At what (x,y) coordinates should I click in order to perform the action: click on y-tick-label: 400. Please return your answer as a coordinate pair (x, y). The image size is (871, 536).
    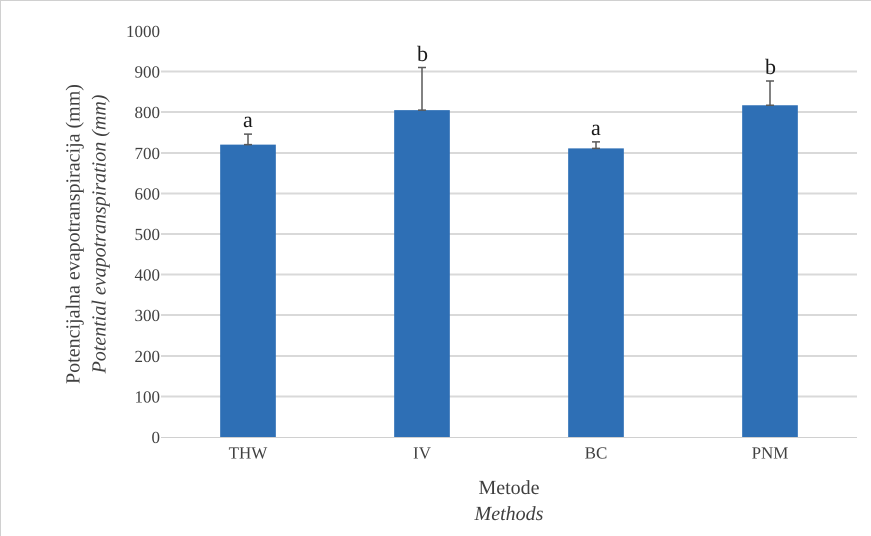
    Looking at the image, I should click on (147, 275).